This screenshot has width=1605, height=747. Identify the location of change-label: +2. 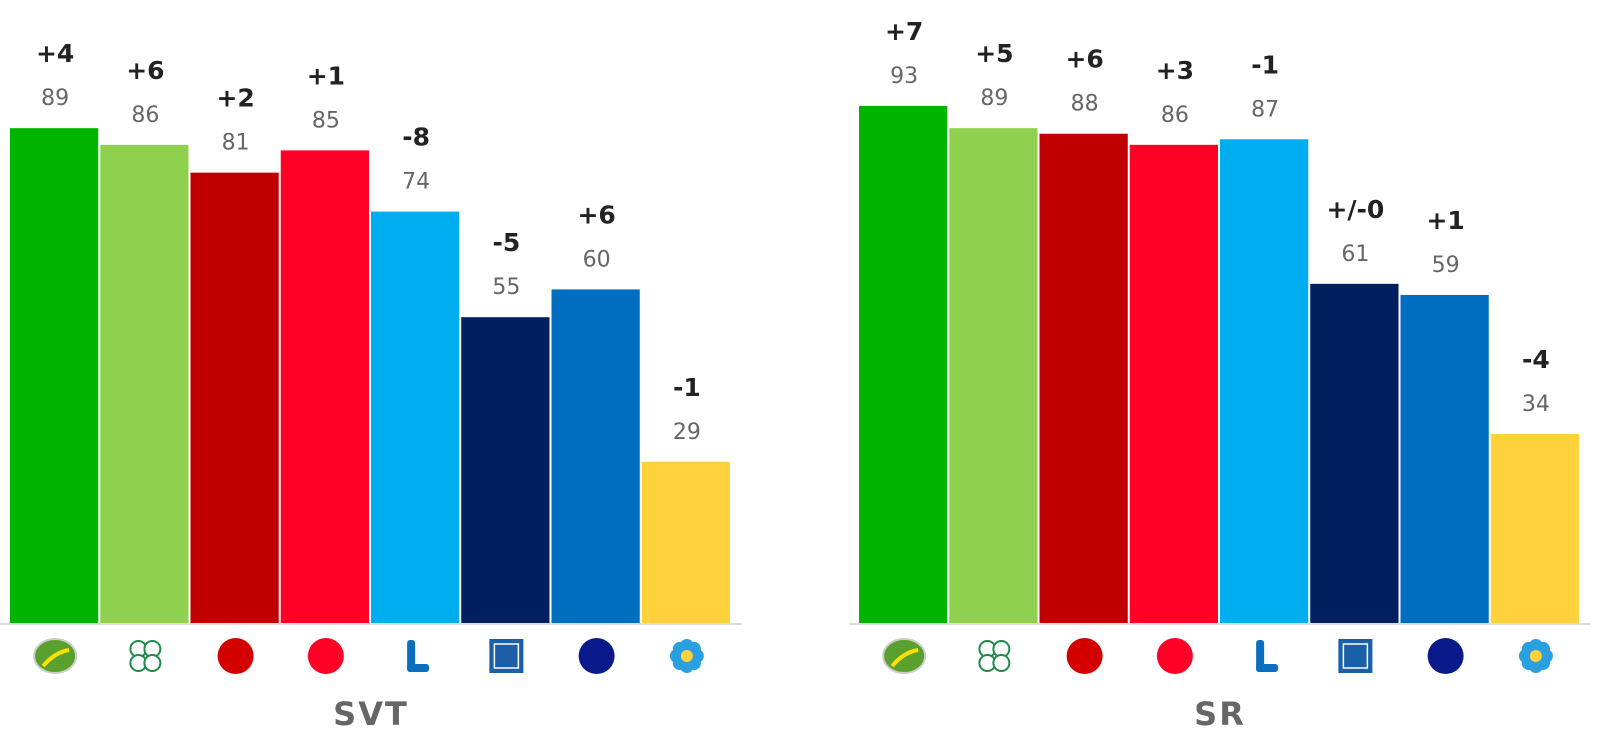
(235, 98).